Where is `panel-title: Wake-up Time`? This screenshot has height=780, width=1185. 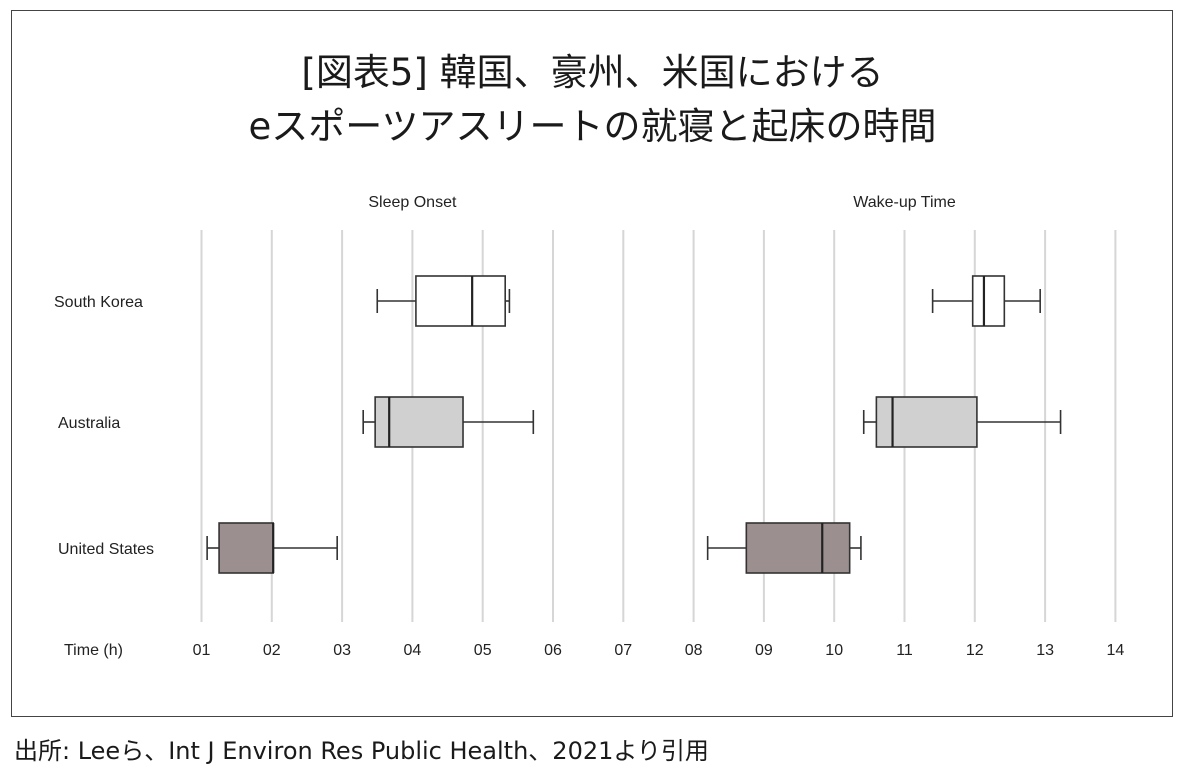
panel-title: Wake-up Time is located at coordinates (904, 202).